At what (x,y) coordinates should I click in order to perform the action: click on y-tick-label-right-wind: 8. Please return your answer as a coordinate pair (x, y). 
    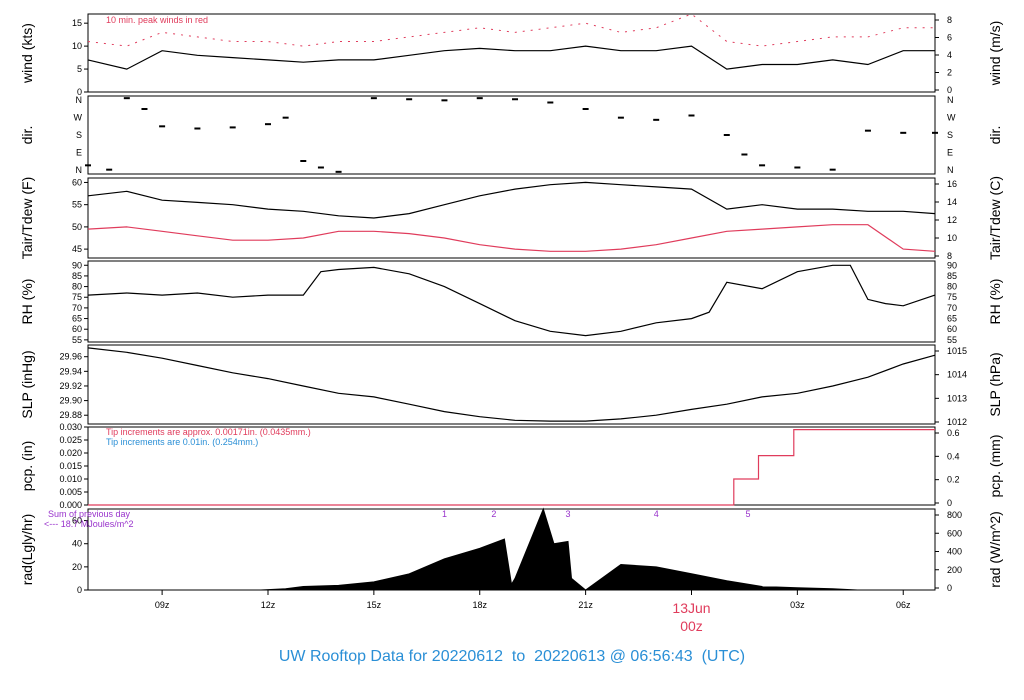
    Looking at the image, I should click on (949, 20).